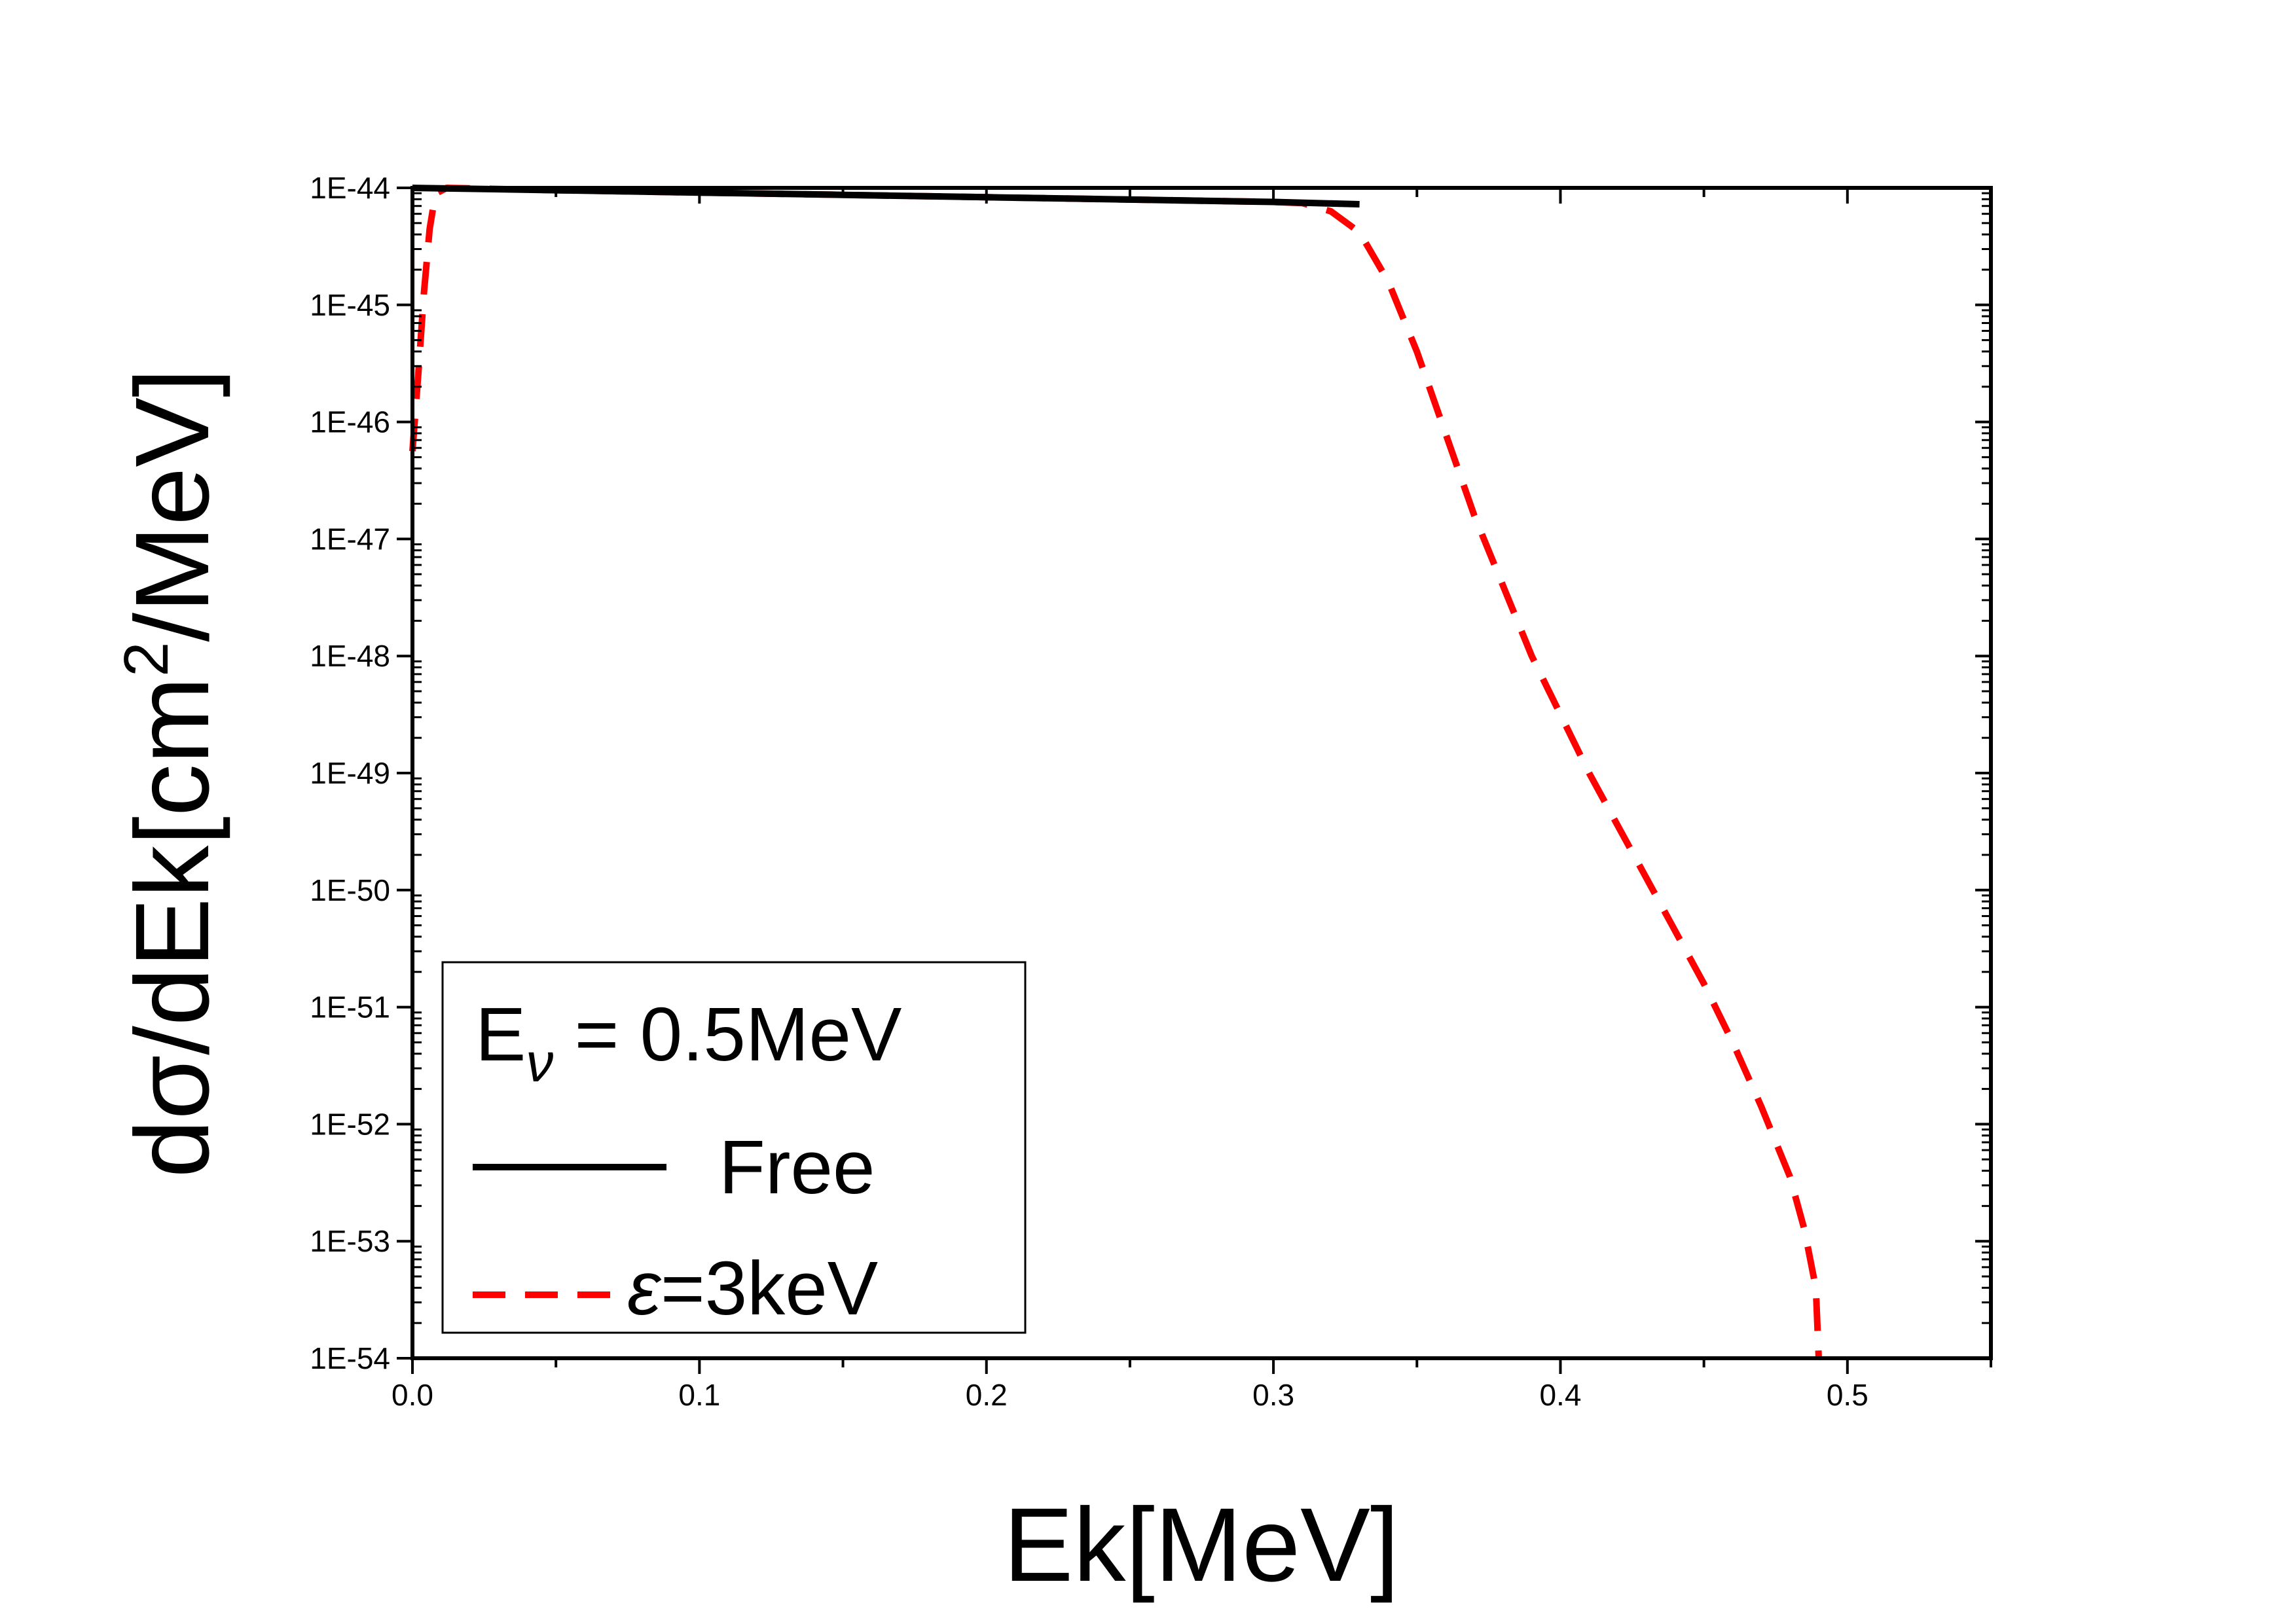 Image resolution: width=2296 pixels, height=1624 pixels. I want to click on legend-label-free-text: Free, so click(797, 1167).